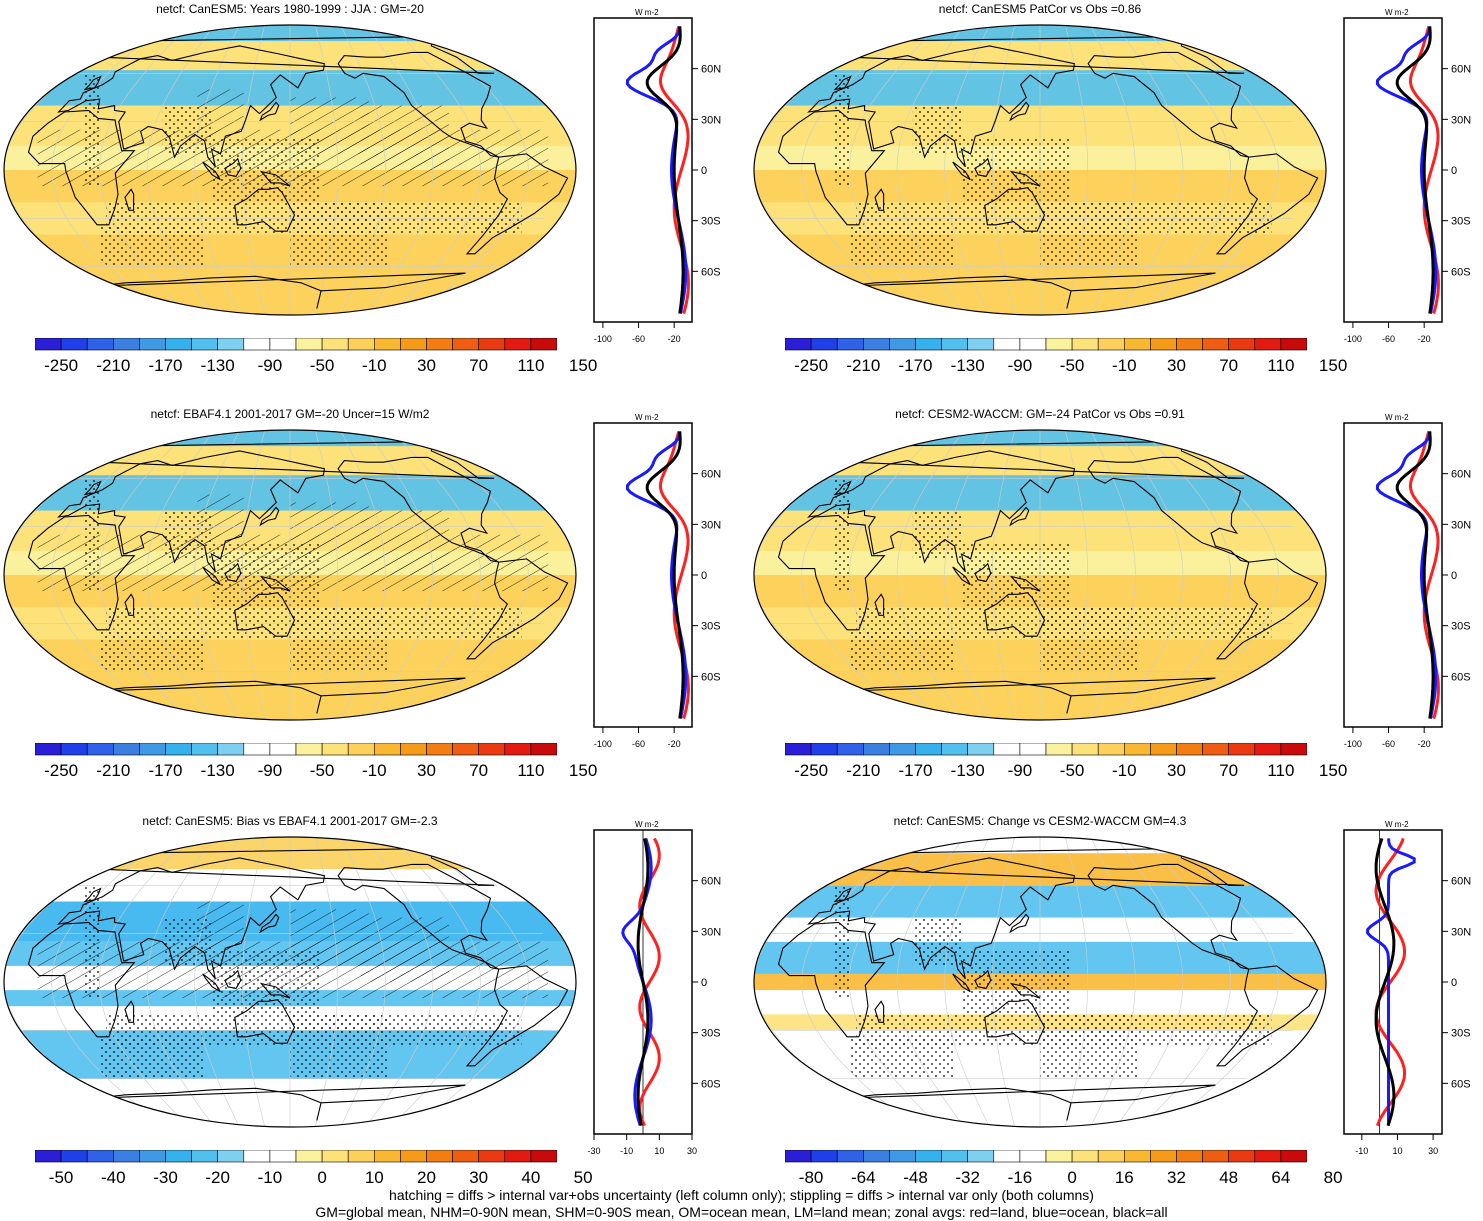 The image size is (1483, 1221). What do you see at coordinates (831, 979) in the screenshot?
I see `coastline-africa` at bounding box center [831, 979].